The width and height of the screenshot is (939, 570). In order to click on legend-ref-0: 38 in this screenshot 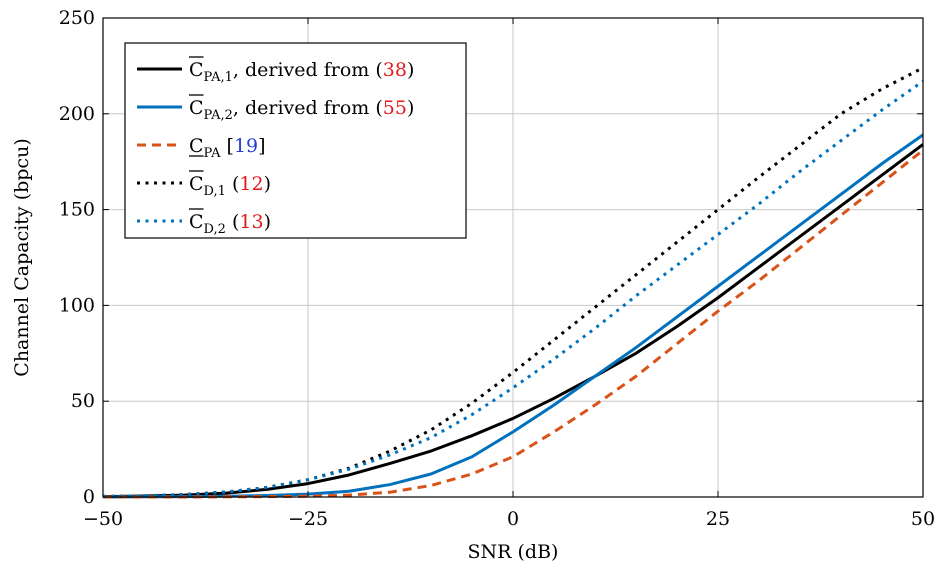, I will do `click(395, 70)`.